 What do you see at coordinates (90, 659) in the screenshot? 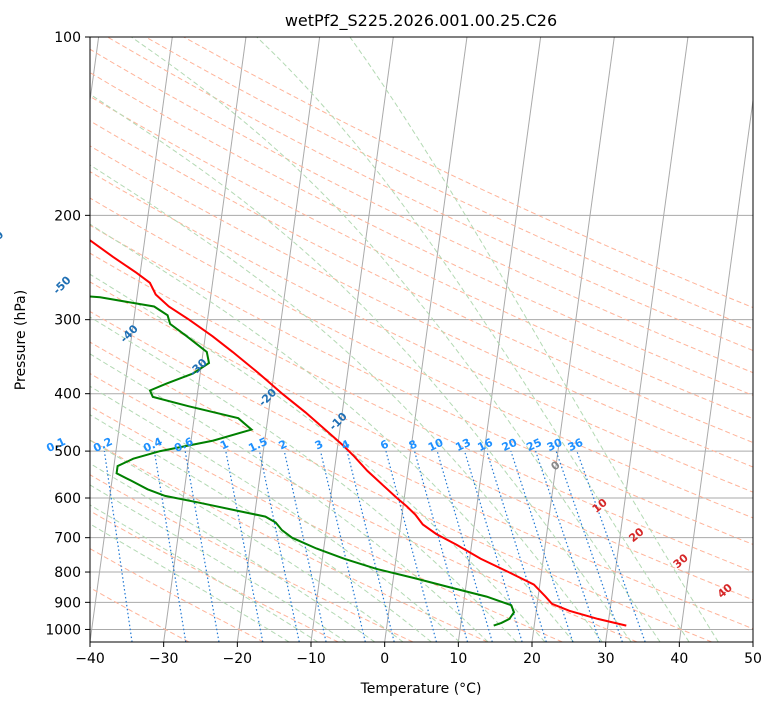
I see `x-tick-label: −40` at bounding box center [90, 659].